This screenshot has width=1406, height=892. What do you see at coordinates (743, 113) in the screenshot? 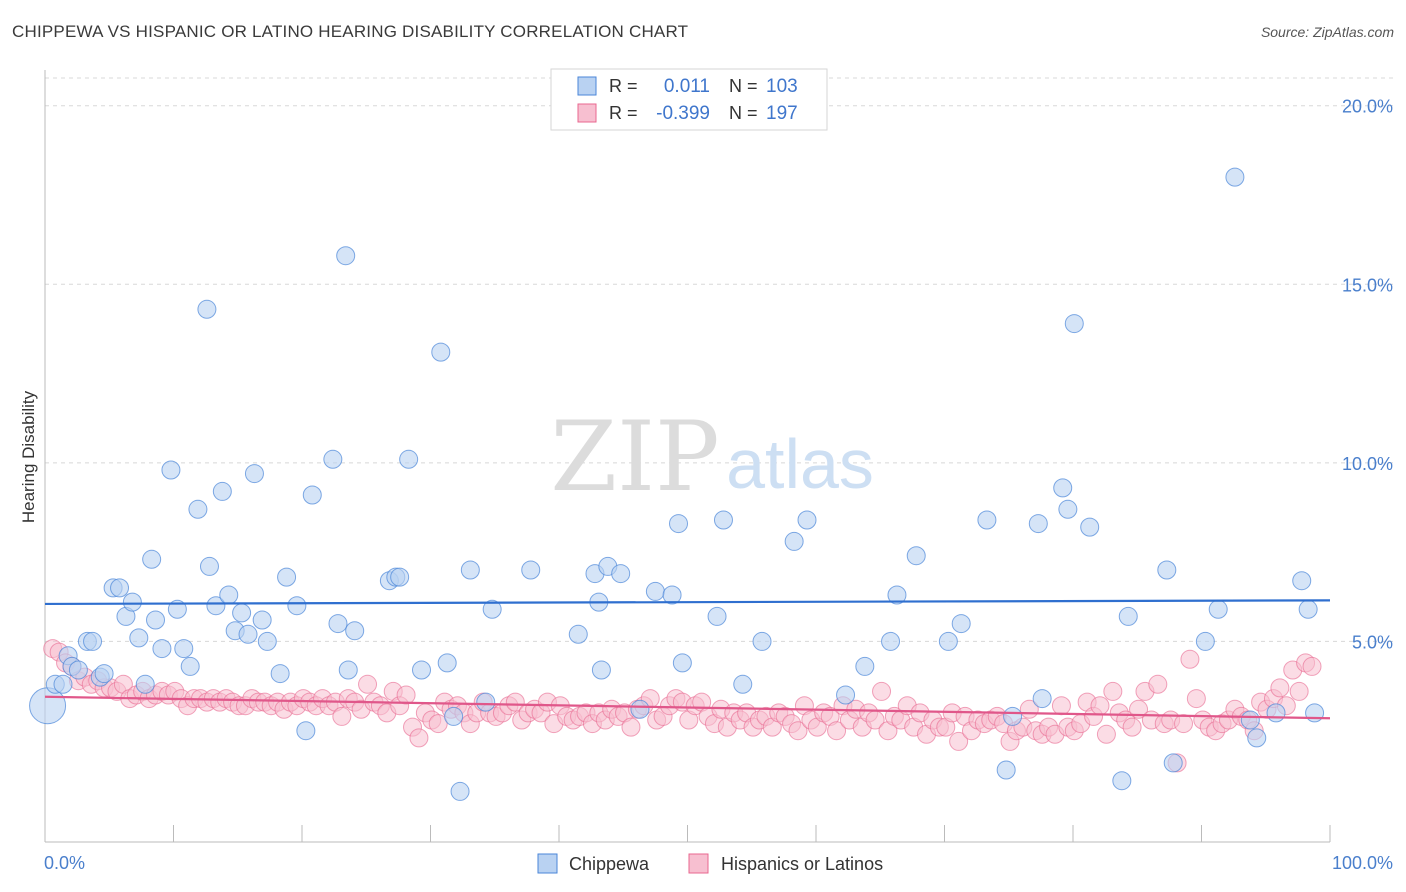
I see `legend-n-label: N =` at bounding box center [743, 113].